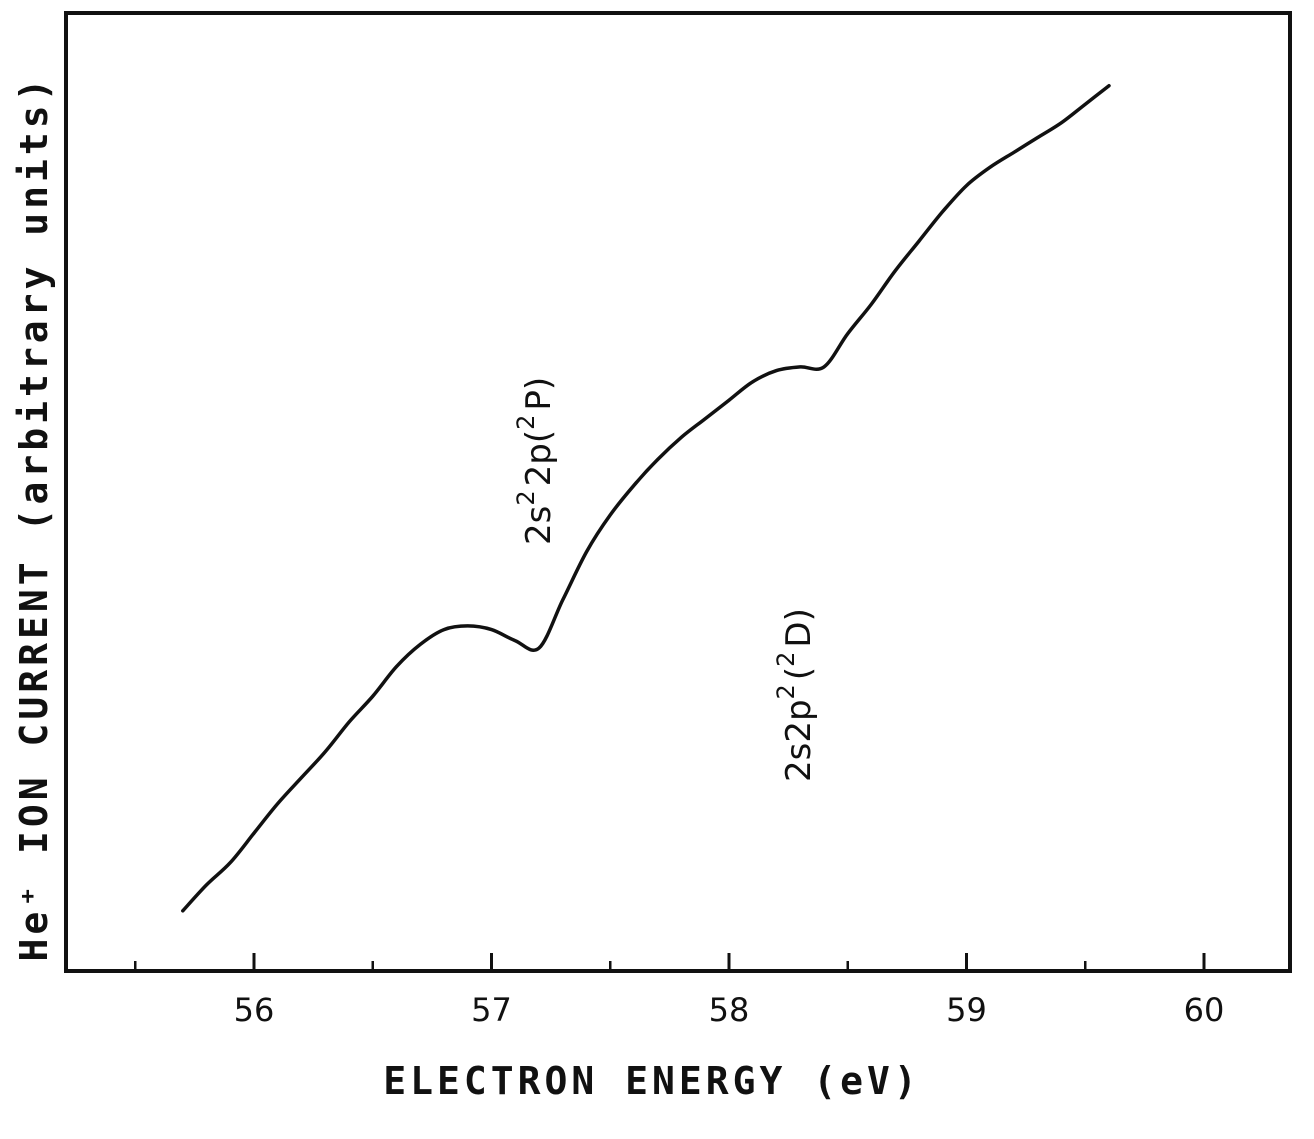 This screenshot has width=1314, height=1139. I want to click on x-tick-label: 58, so click(729, 1010).